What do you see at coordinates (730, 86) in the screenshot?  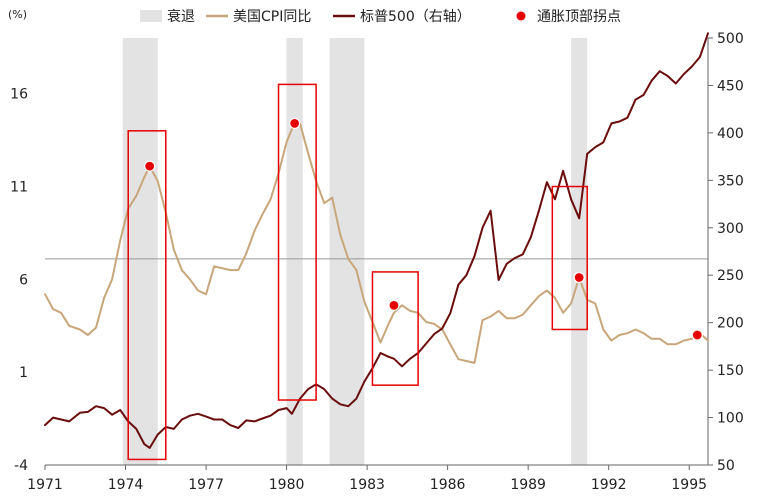 I see `right-tick-label: 450` at bounding box center [730, 86].